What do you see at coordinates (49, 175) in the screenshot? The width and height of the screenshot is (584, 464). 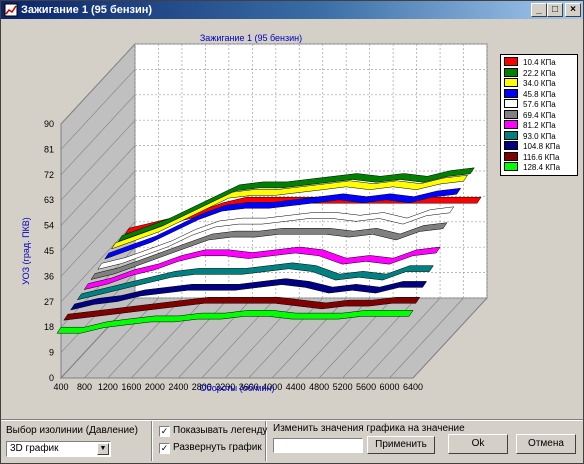 I see `chart-y-tick-label: 72` at bounding box center [49, 175].